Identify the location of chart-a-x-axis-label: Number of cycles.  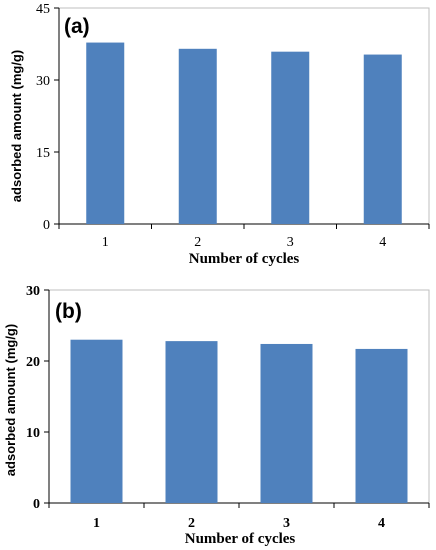
(244, 259).